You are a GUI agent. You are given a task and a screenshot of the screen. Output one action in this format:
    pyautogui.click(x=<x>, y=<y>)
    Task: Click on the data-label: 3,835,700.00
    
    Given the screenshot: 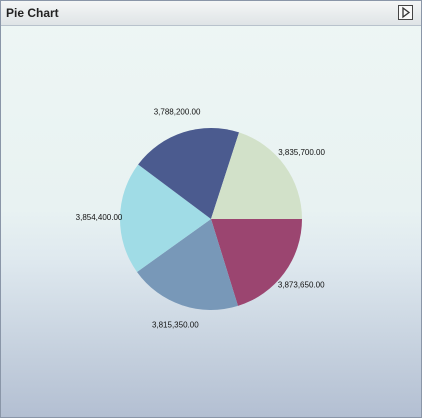 What is the action you would take?
    pyautogui.click(x=301, y=152)
    